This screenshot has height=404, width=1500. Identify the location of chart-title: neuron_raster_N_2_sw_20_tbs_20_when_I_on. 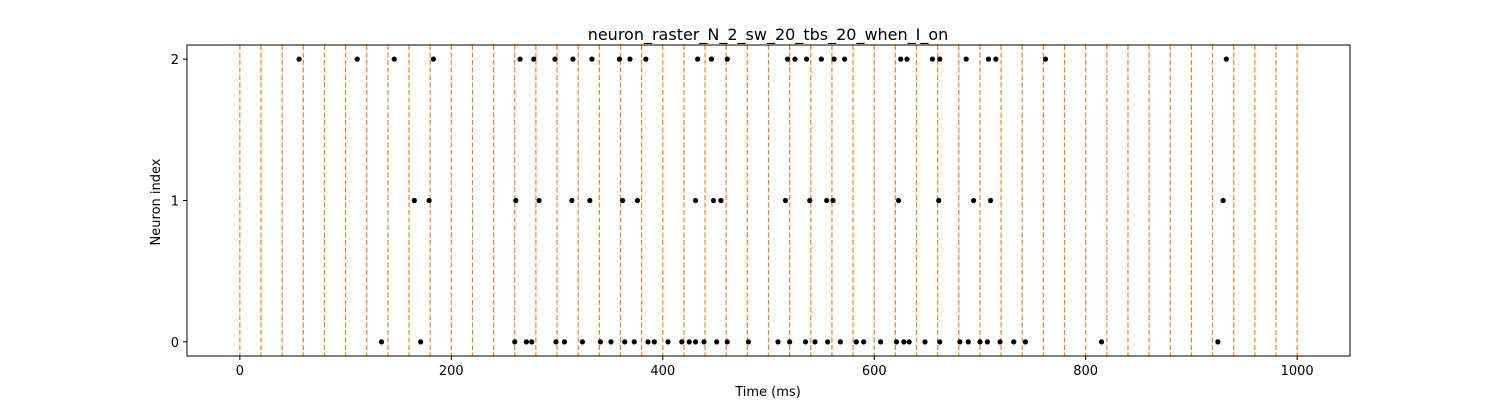
(768, 35).